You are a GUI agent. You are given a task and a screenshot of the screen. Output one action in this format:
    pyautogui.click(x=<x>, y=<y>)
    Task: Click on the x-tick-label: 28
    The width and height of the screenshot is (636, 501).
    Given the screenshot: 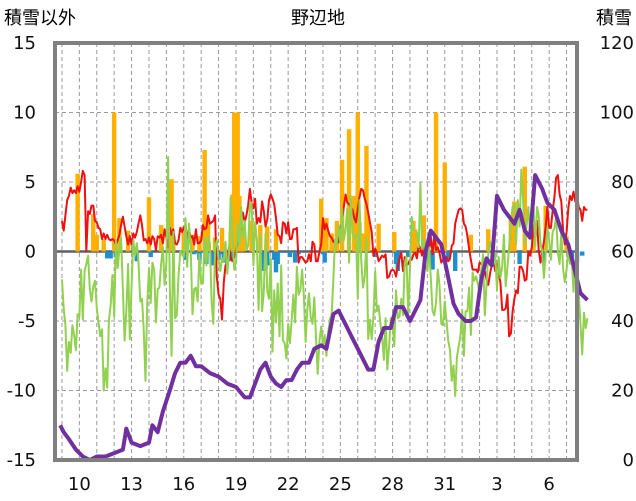 What is the action you would take?
    pyautogui.click(x=392, y=484)
    